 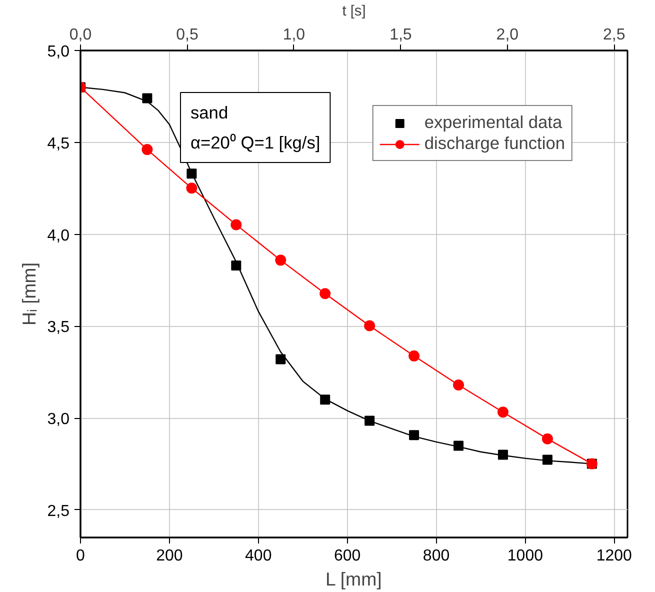 I want to click on legend-label: discharge function, so click(x=494, y=143).